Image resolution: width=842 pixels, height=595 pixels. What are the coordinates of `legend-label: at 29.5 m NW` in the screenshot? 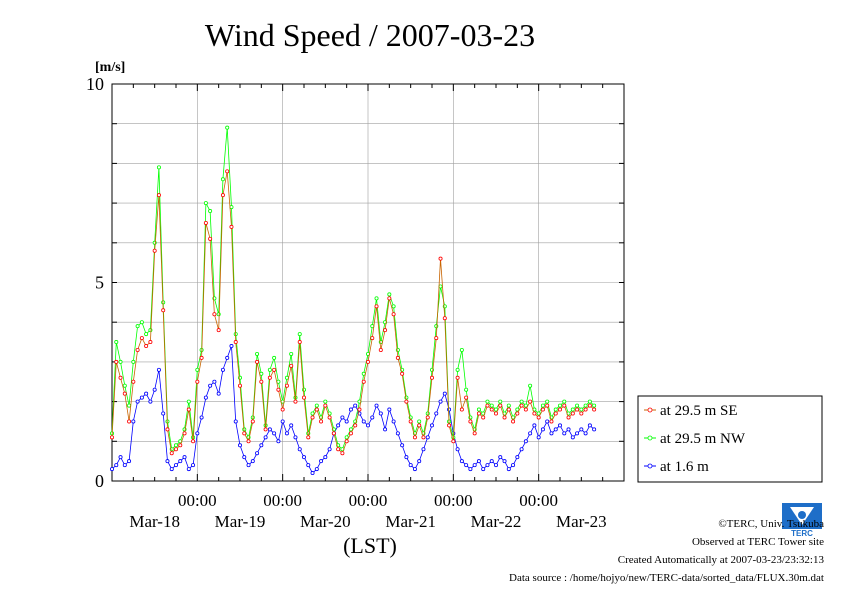 It's located at (703, 439).